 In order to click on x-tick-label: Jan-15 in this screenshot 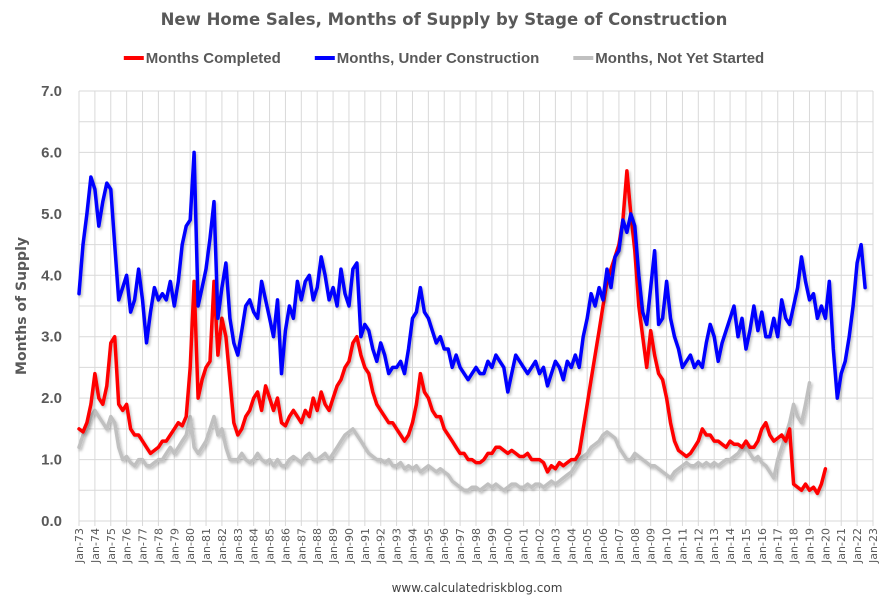, I will do `click(746, 546)`.